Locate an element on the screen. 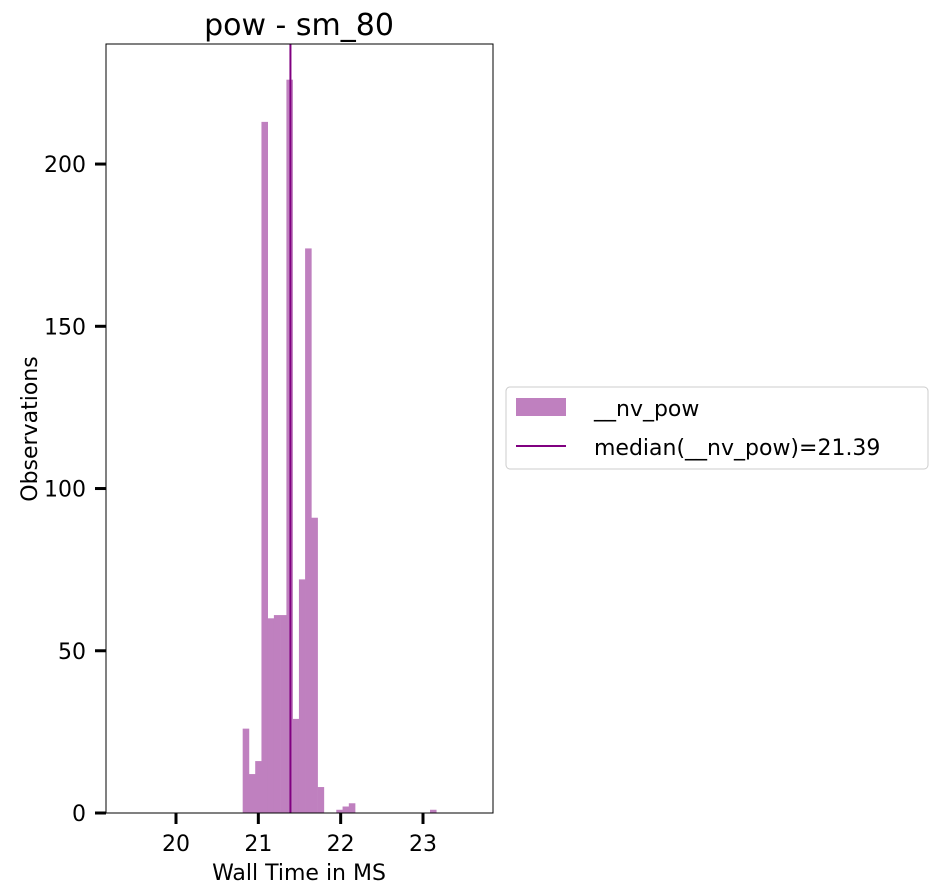 This screenshot has height=895, width=939. legend-label-histogram: __nv_pow is located at coordinates (646, 409).